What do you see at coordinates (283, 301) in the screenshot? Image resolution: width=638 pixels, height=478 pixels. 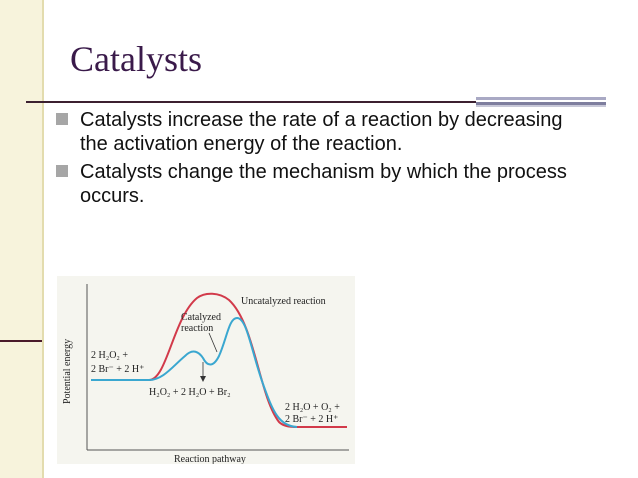 I see `uncatalyzed-label: Uncatalyzed reaction` at bounding box center [283, 301].